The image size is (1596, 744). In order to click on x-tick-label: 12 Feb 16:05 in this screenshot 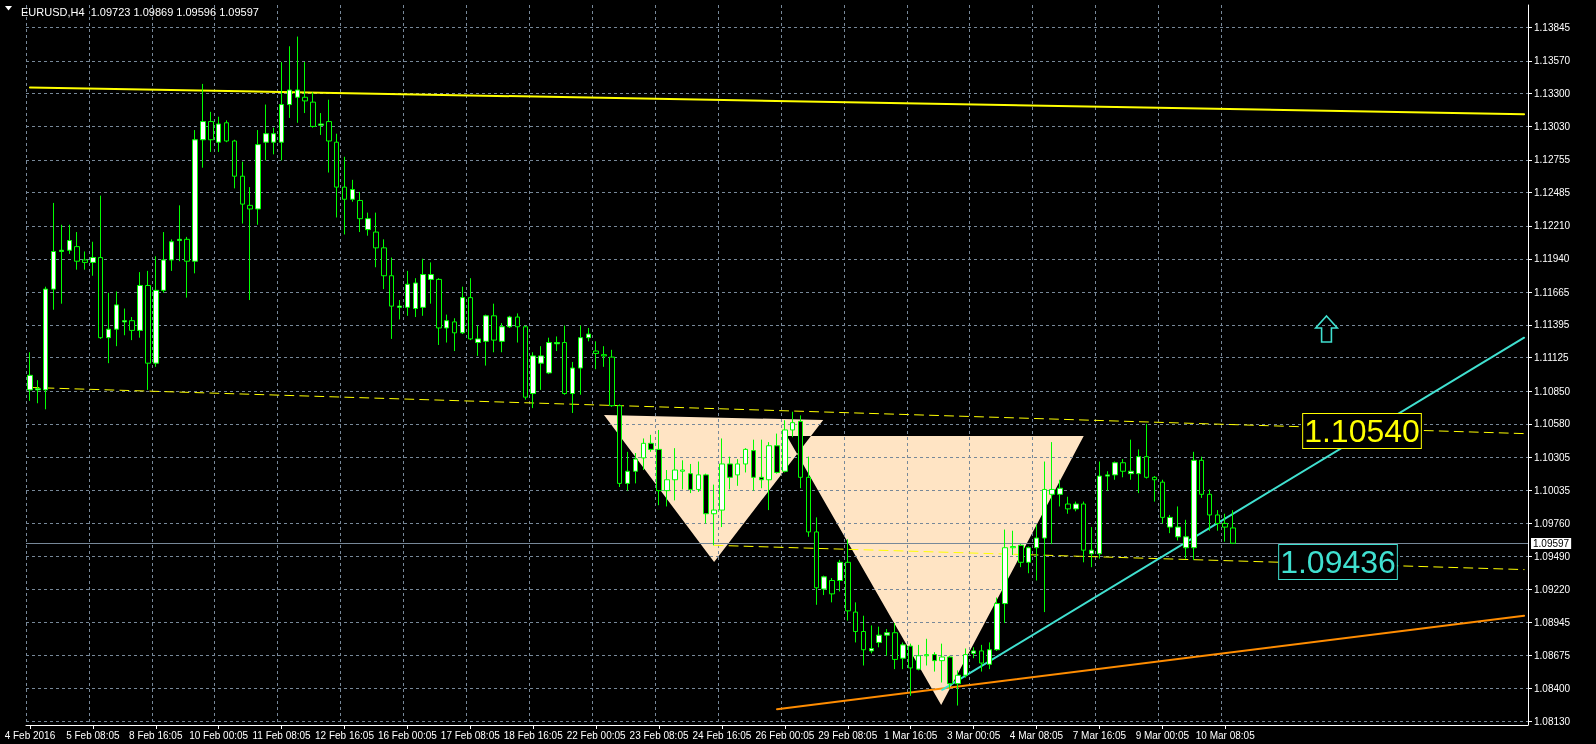, I will do `click(345, 735)`.